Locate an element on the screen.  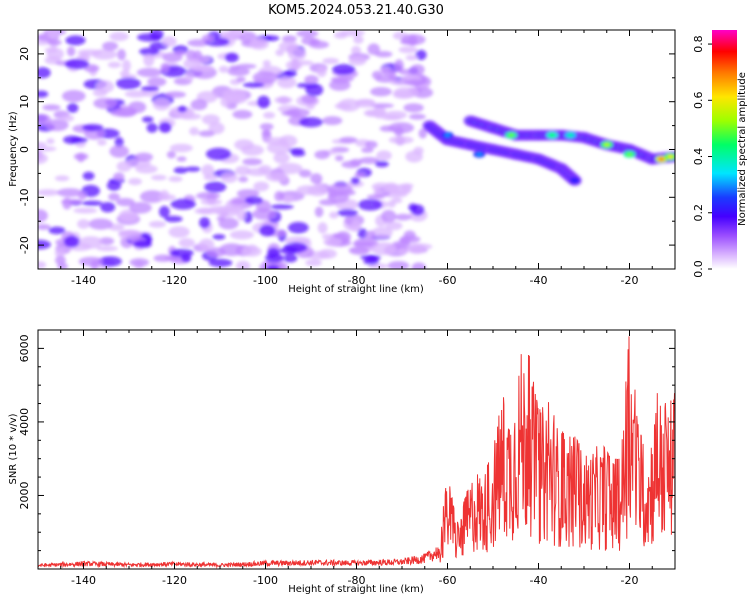
colorbar-tick-label: 0.8 is located at coordinates (698, 44).